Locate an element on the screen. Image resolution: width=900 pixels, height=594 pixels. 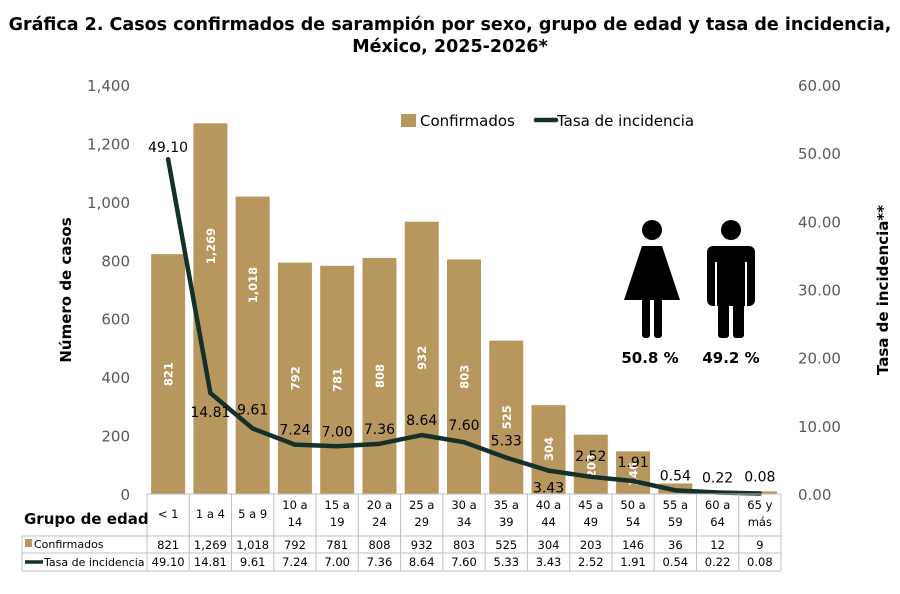
table-cell: 803 is located at coordinates (464, 545).